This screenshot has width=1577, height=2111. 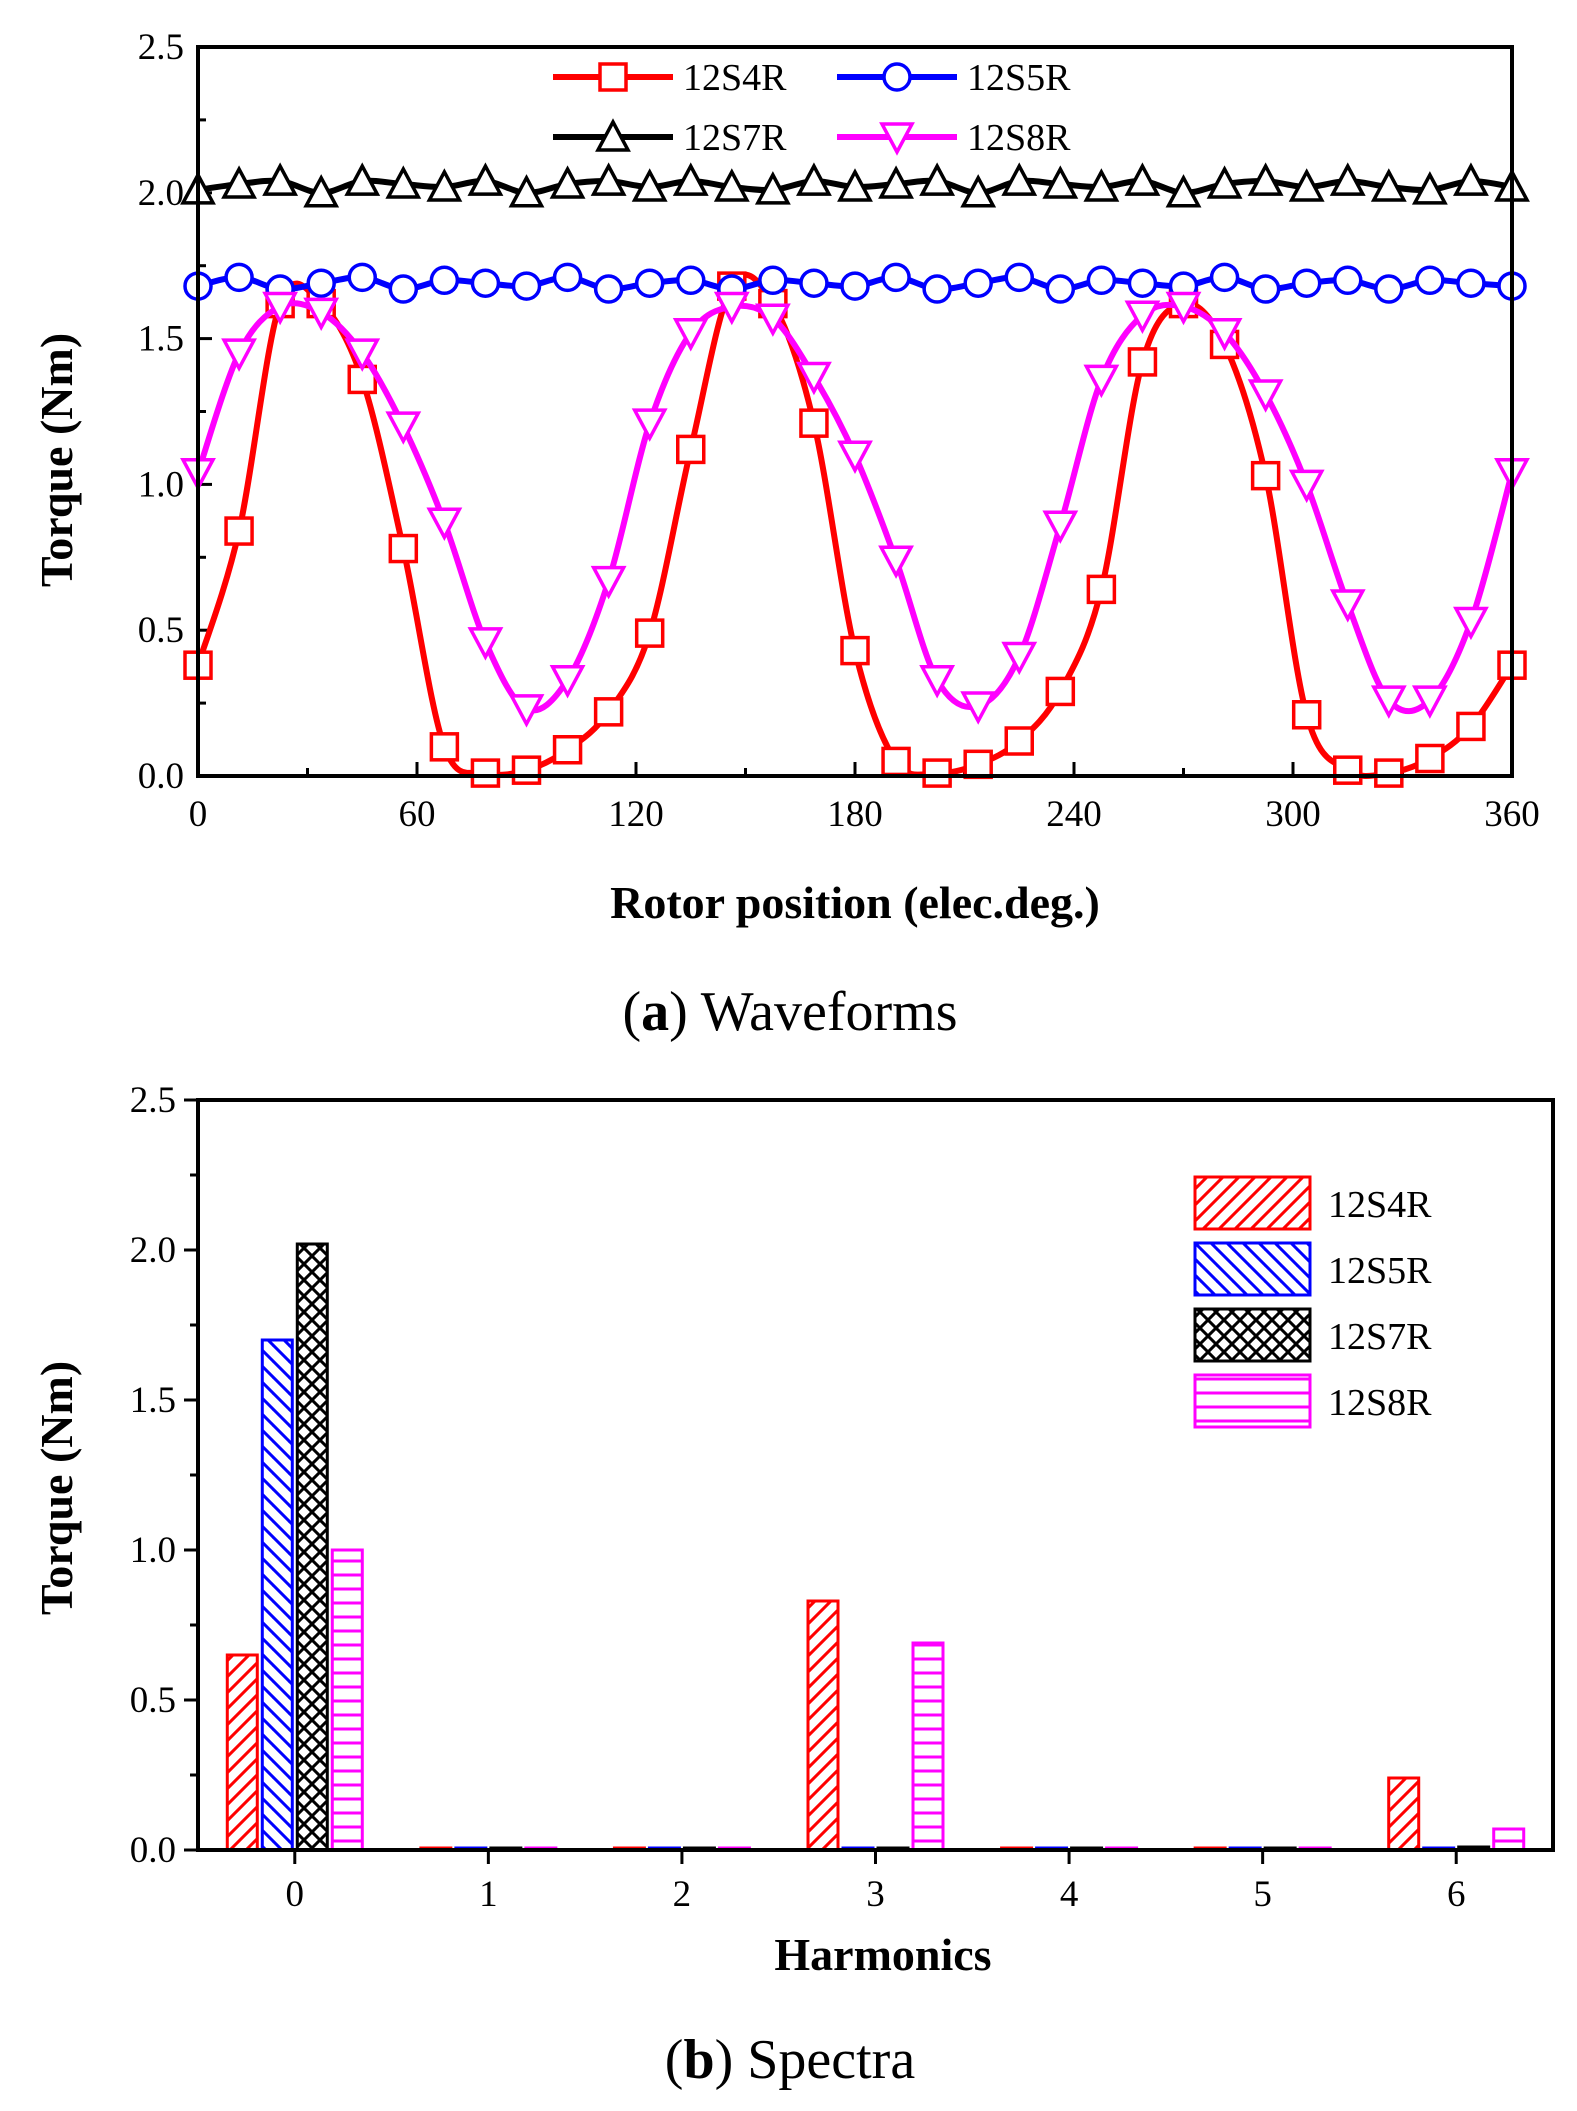 I want to click on legend-swatch-12s8r, so click(x=1252, y=1401).